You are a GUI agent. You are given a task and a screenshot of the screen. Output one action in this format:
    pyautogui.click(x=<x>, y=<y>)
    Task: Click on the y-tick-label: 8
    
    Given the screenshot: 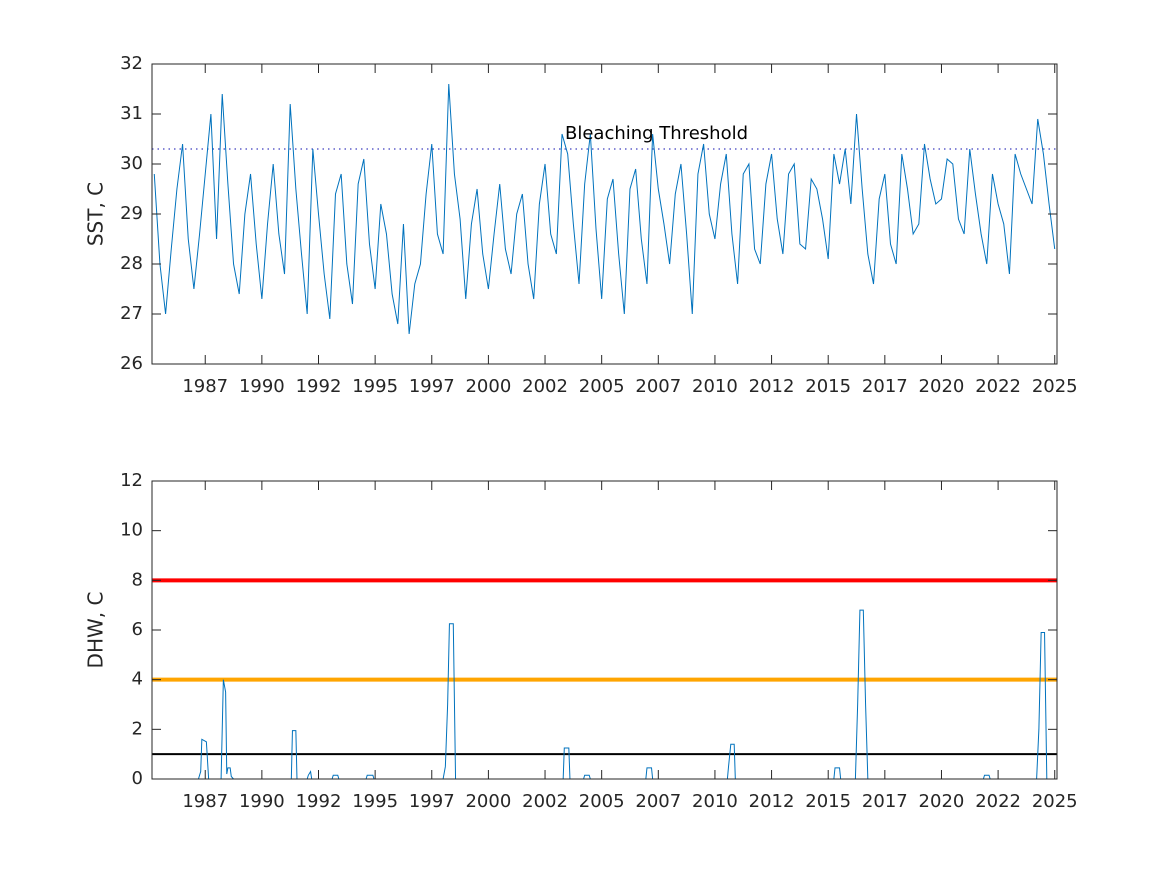 What is the action you would take?
    pyautogui.click(x=137, y=579)
    